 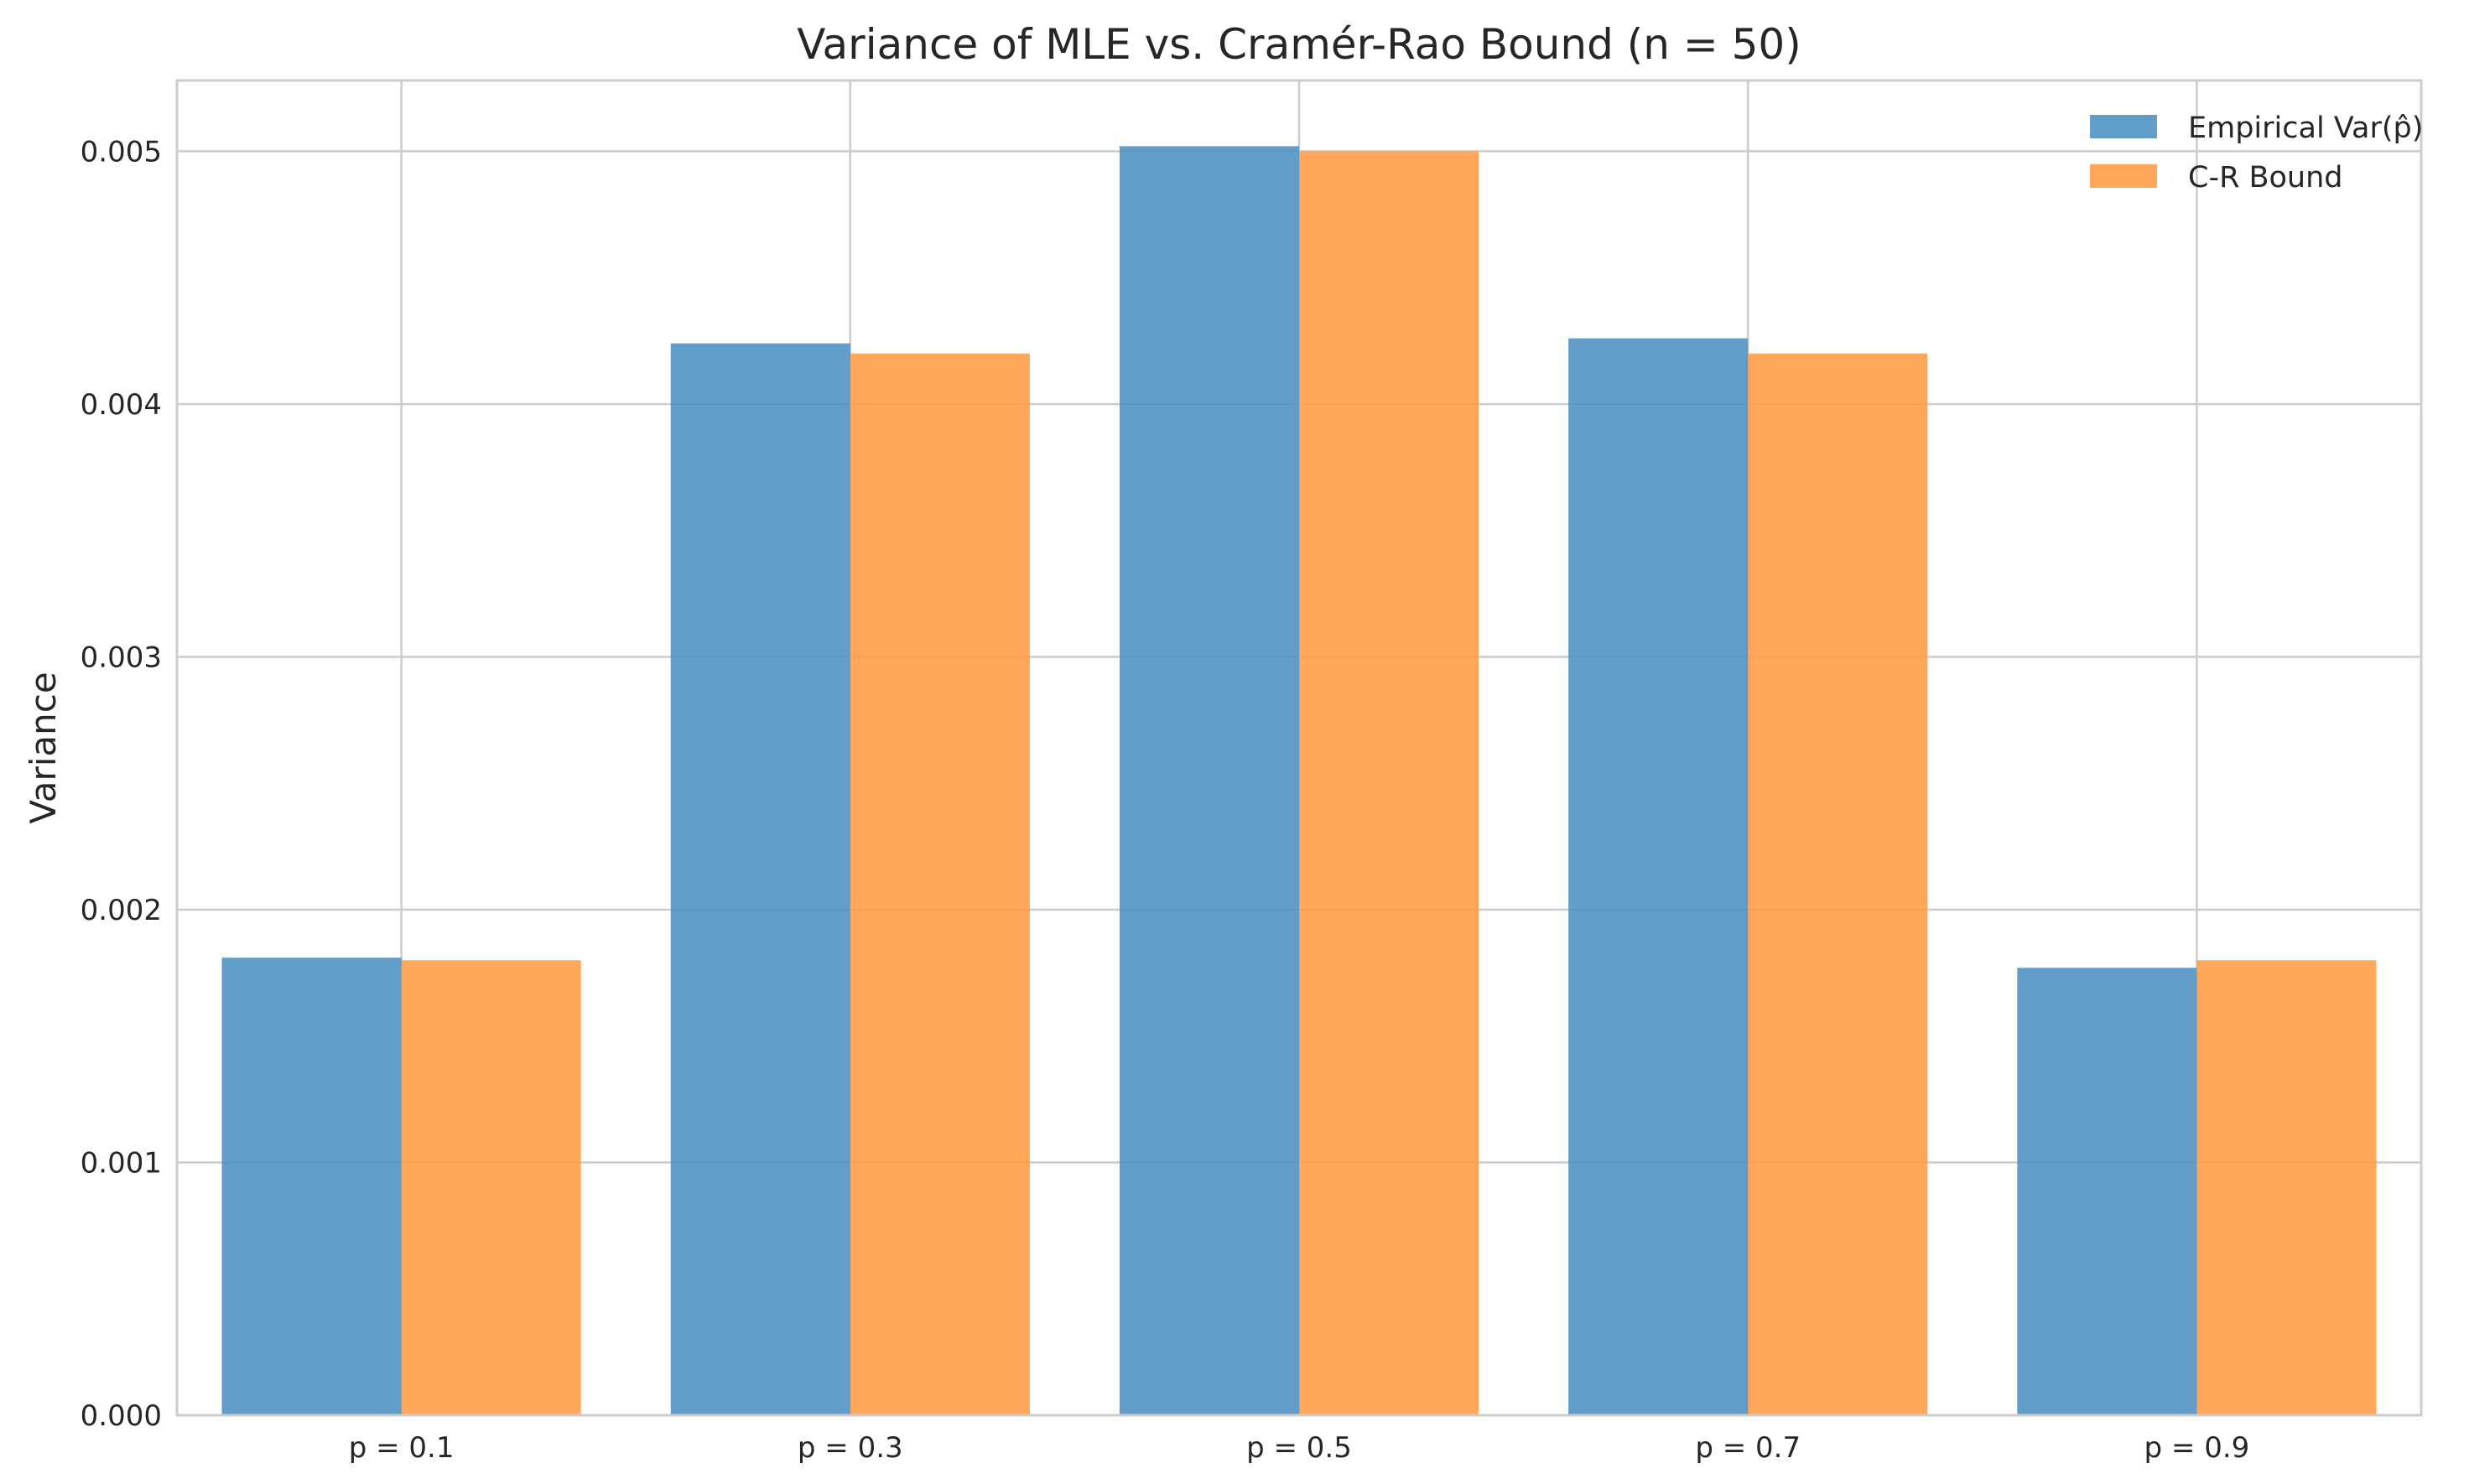 I want to click on x-tick-label: p = 0.1, so click(x=402, y=1448).